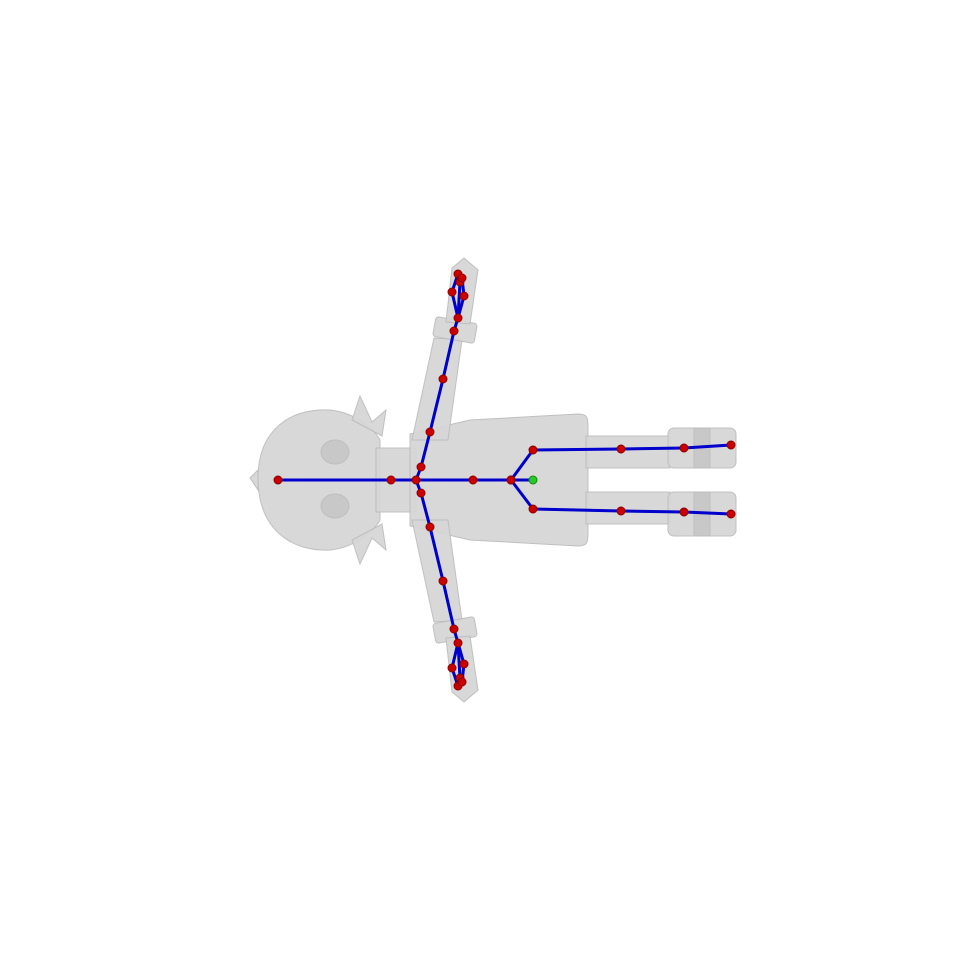 The width and height of the screenshot is (960, 960). I want to click on right-shoulder-joint, so click(430, 527).